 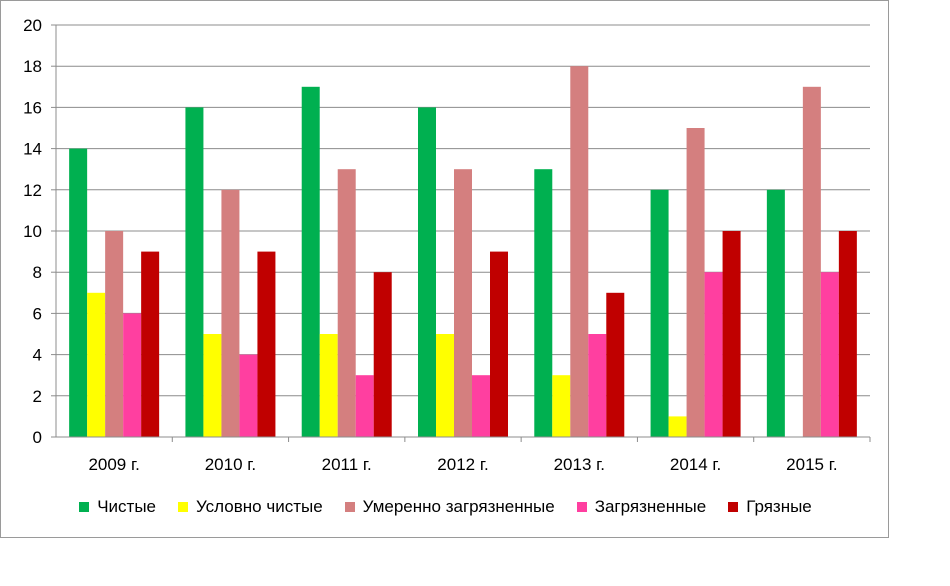 I want to click on x-tick-label: 2012 г., so click(x=462, y=464).